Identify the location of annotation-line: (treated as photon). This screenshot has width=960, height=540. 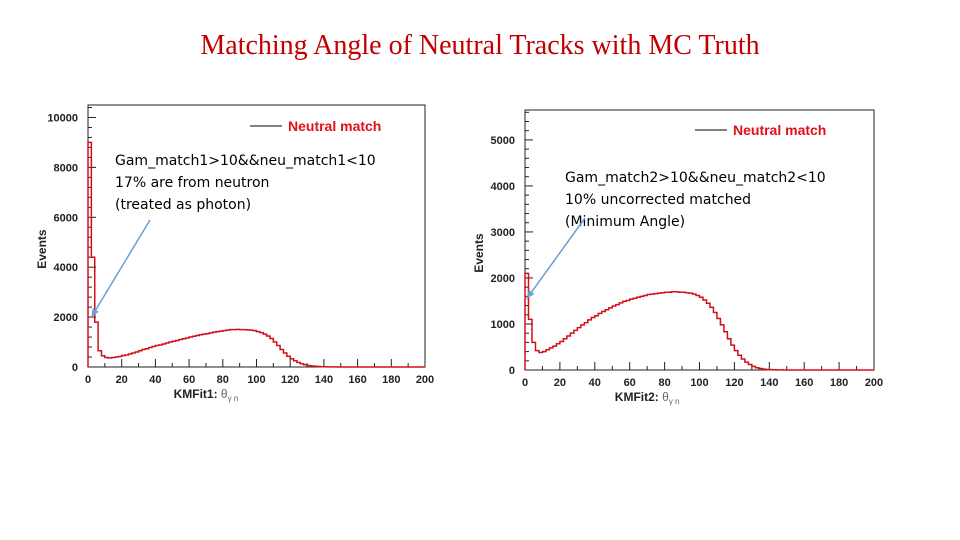
(183, 205).